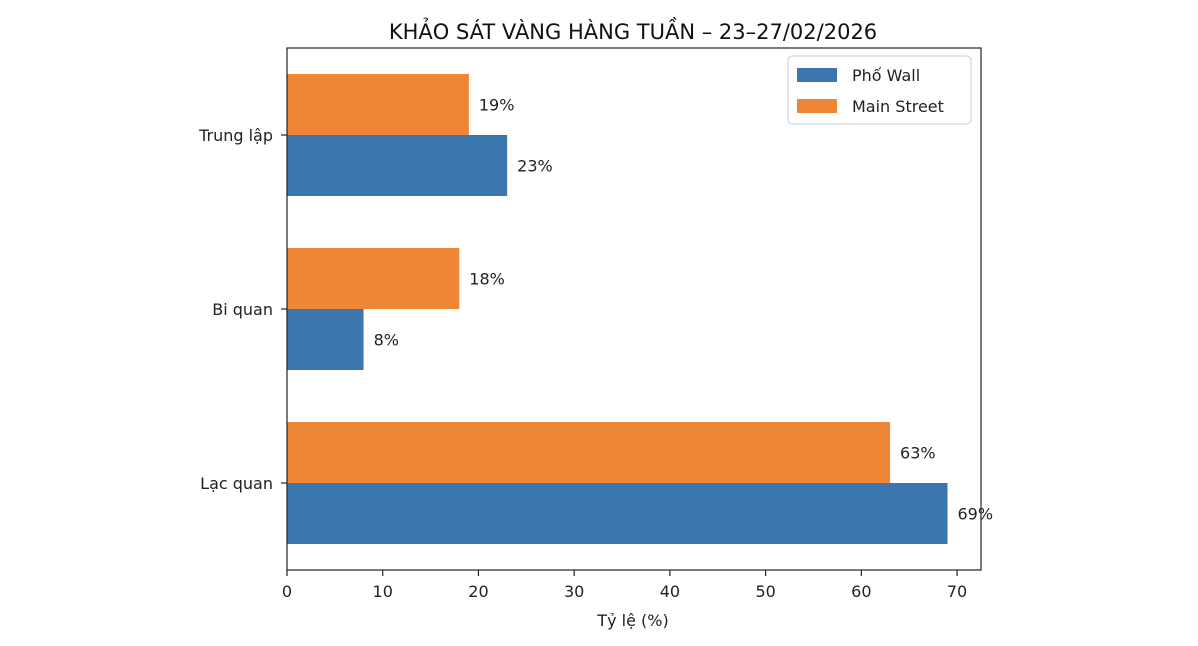 The width and height of the screenshot is (1198, 646). What do you see at coordinates (236, 483) in the screenshot?
I see `y-tick-label-0: Lạc quan` at bounding box center [236, 483].